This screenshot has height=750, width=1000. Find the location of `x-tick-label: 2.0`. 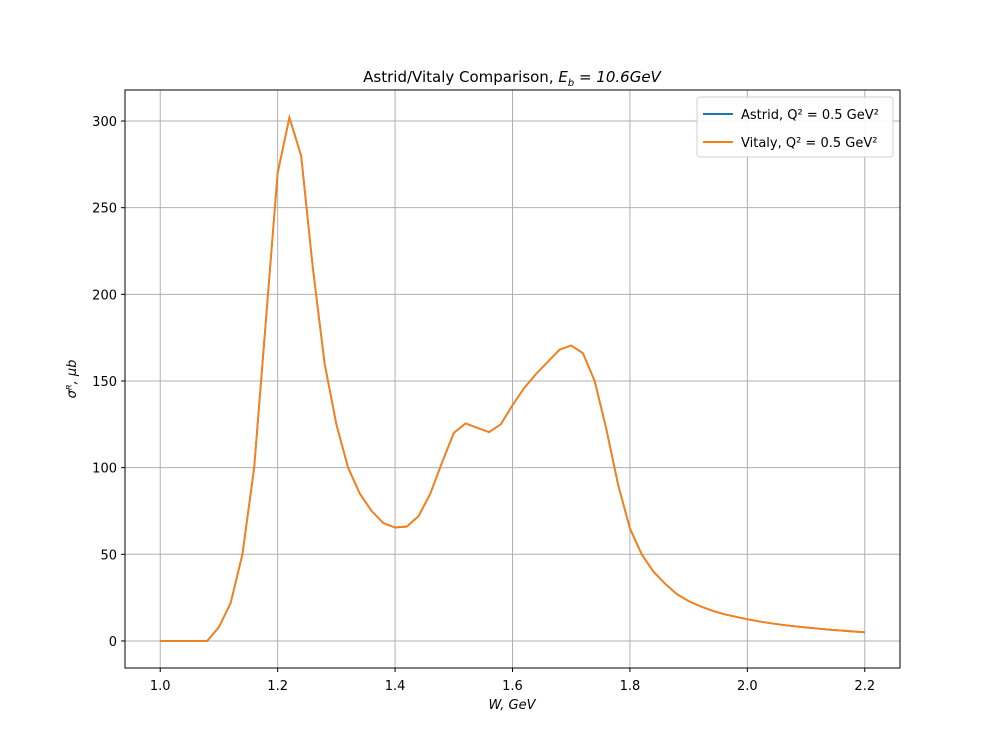

x-tick-label: 2.0 is located at coordinates (747, 686).